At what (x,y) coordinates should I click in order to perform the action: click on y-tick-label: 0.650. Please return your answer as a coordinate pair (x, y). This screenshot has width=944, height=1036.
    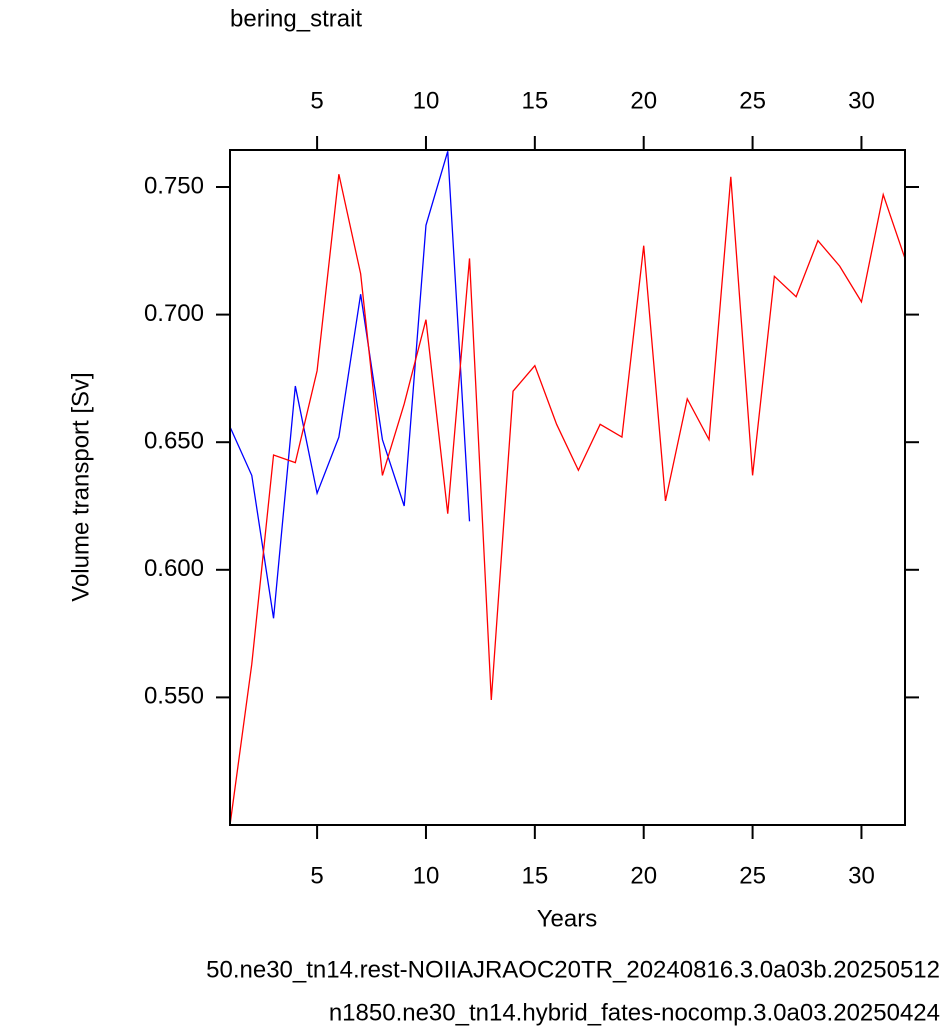
    Looking at the image, I should click on (174, 441).